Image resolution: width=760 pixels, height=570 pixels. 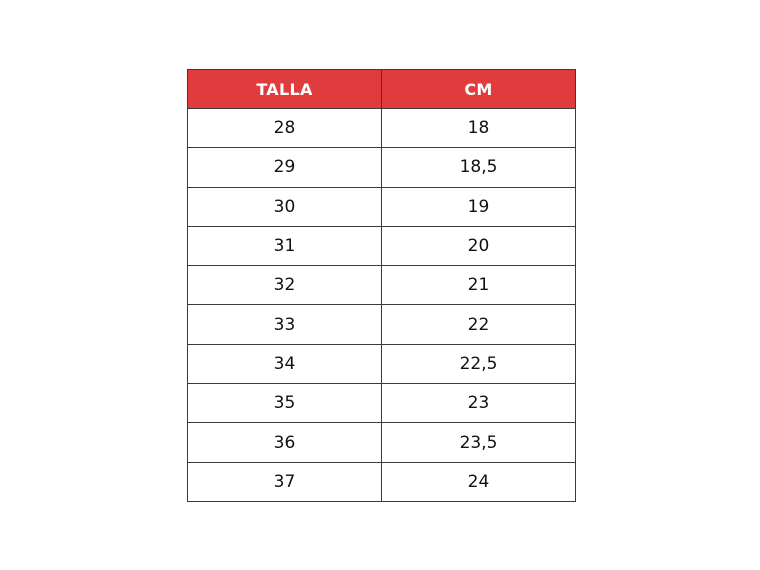 What do you see at coordinates (284, 442) in the screenshot?
I see `talla-cell: 36` at bounding box center [284, 442].